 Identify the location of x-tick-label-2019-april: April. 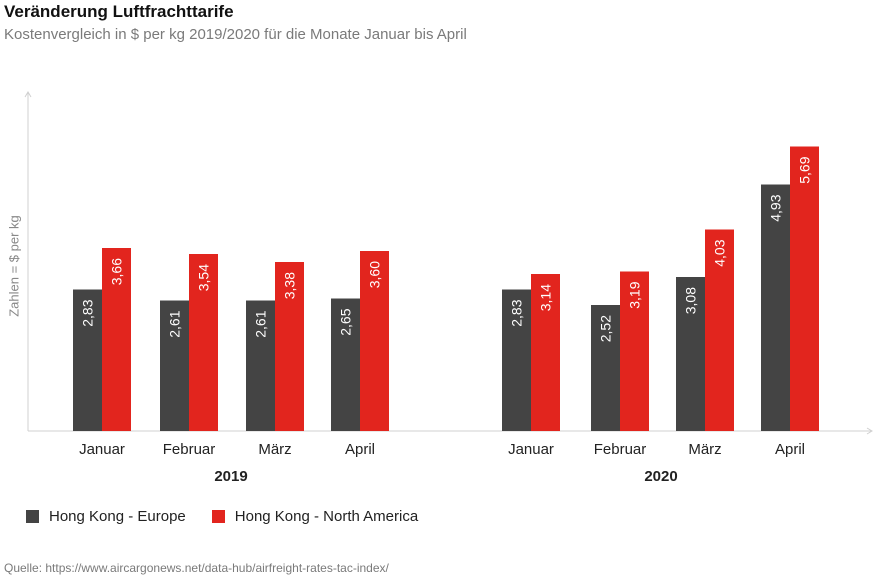
(360, 449).